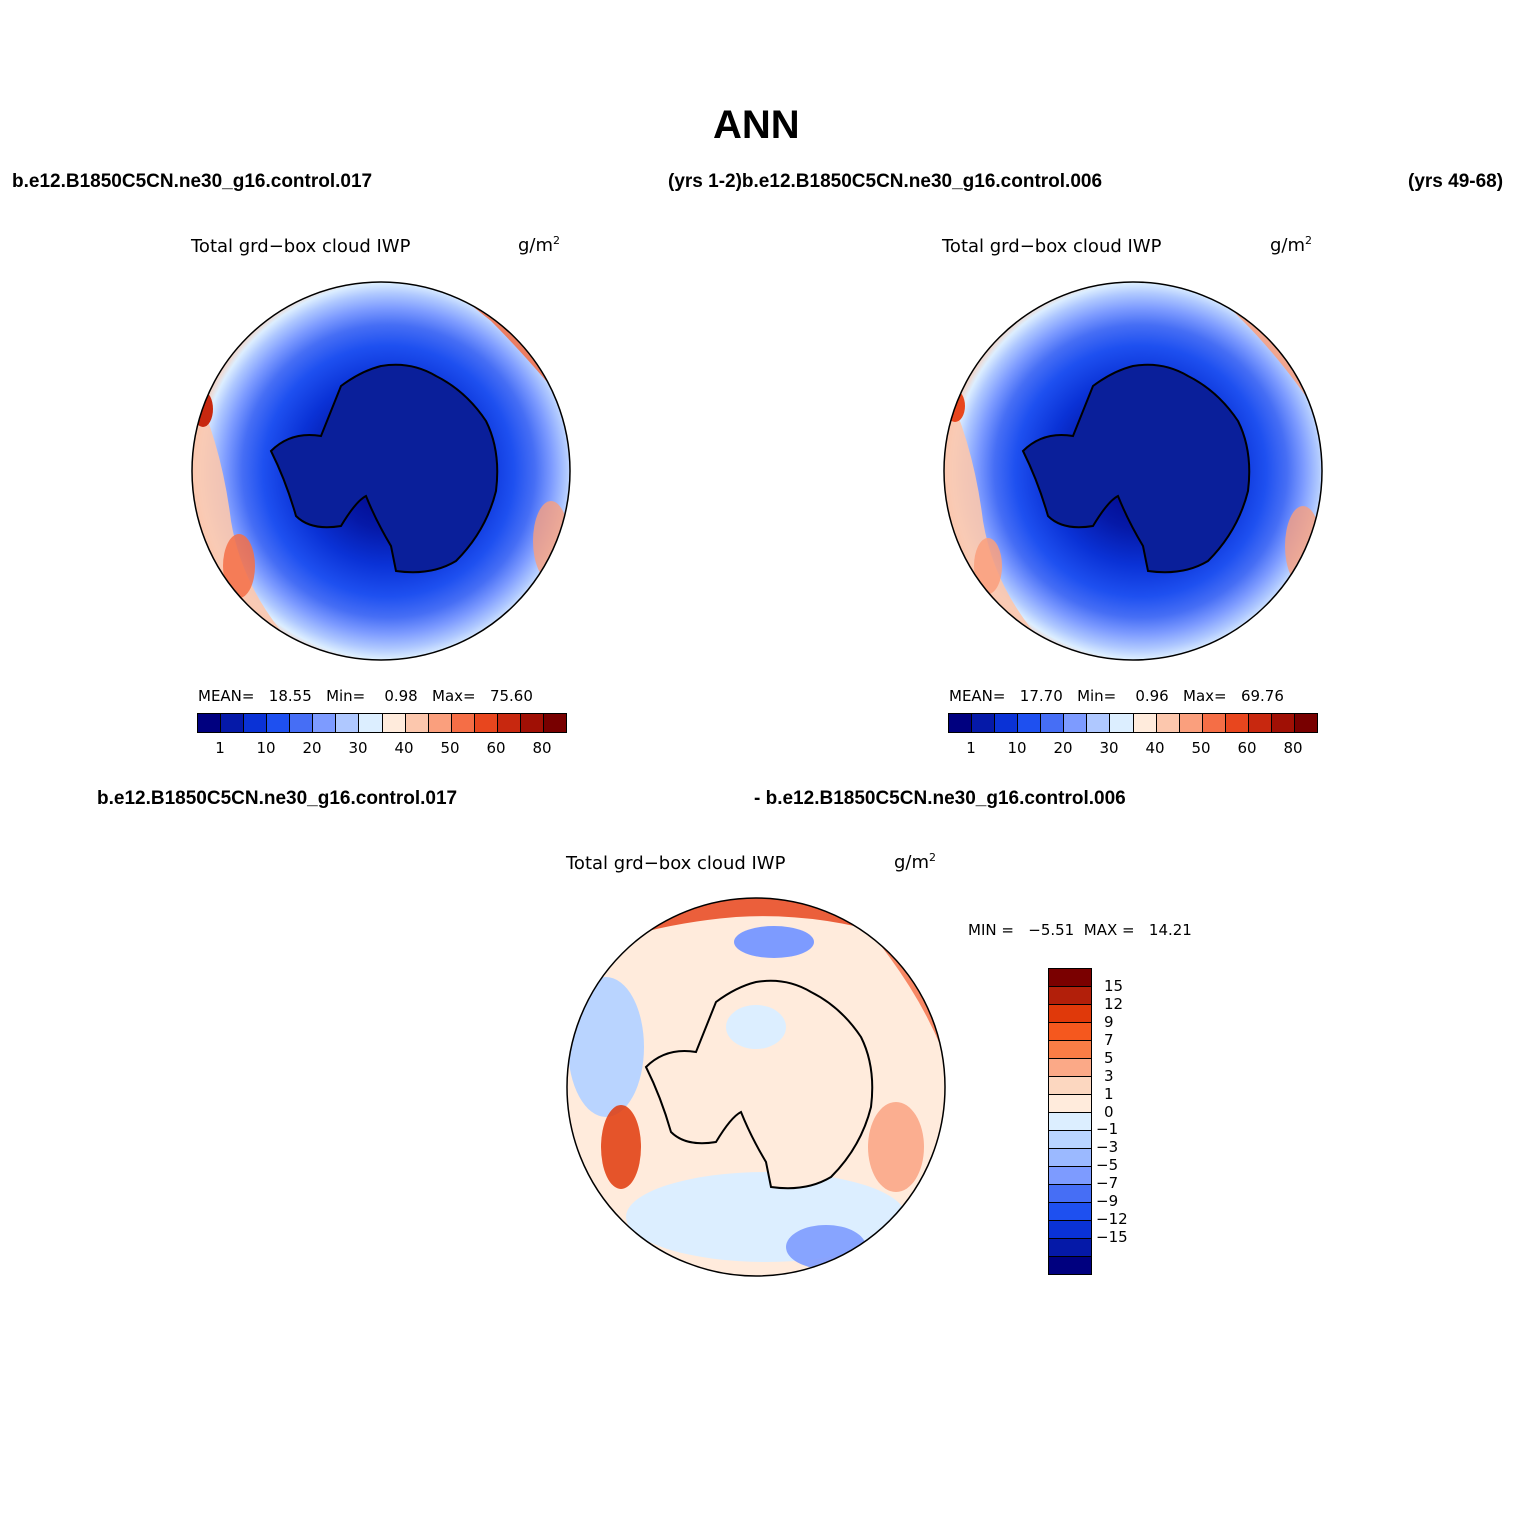 The width and height of the screenshot is (1514, 1514). I want to click on colorbar-tick-label: 80, so click(1293, 748).